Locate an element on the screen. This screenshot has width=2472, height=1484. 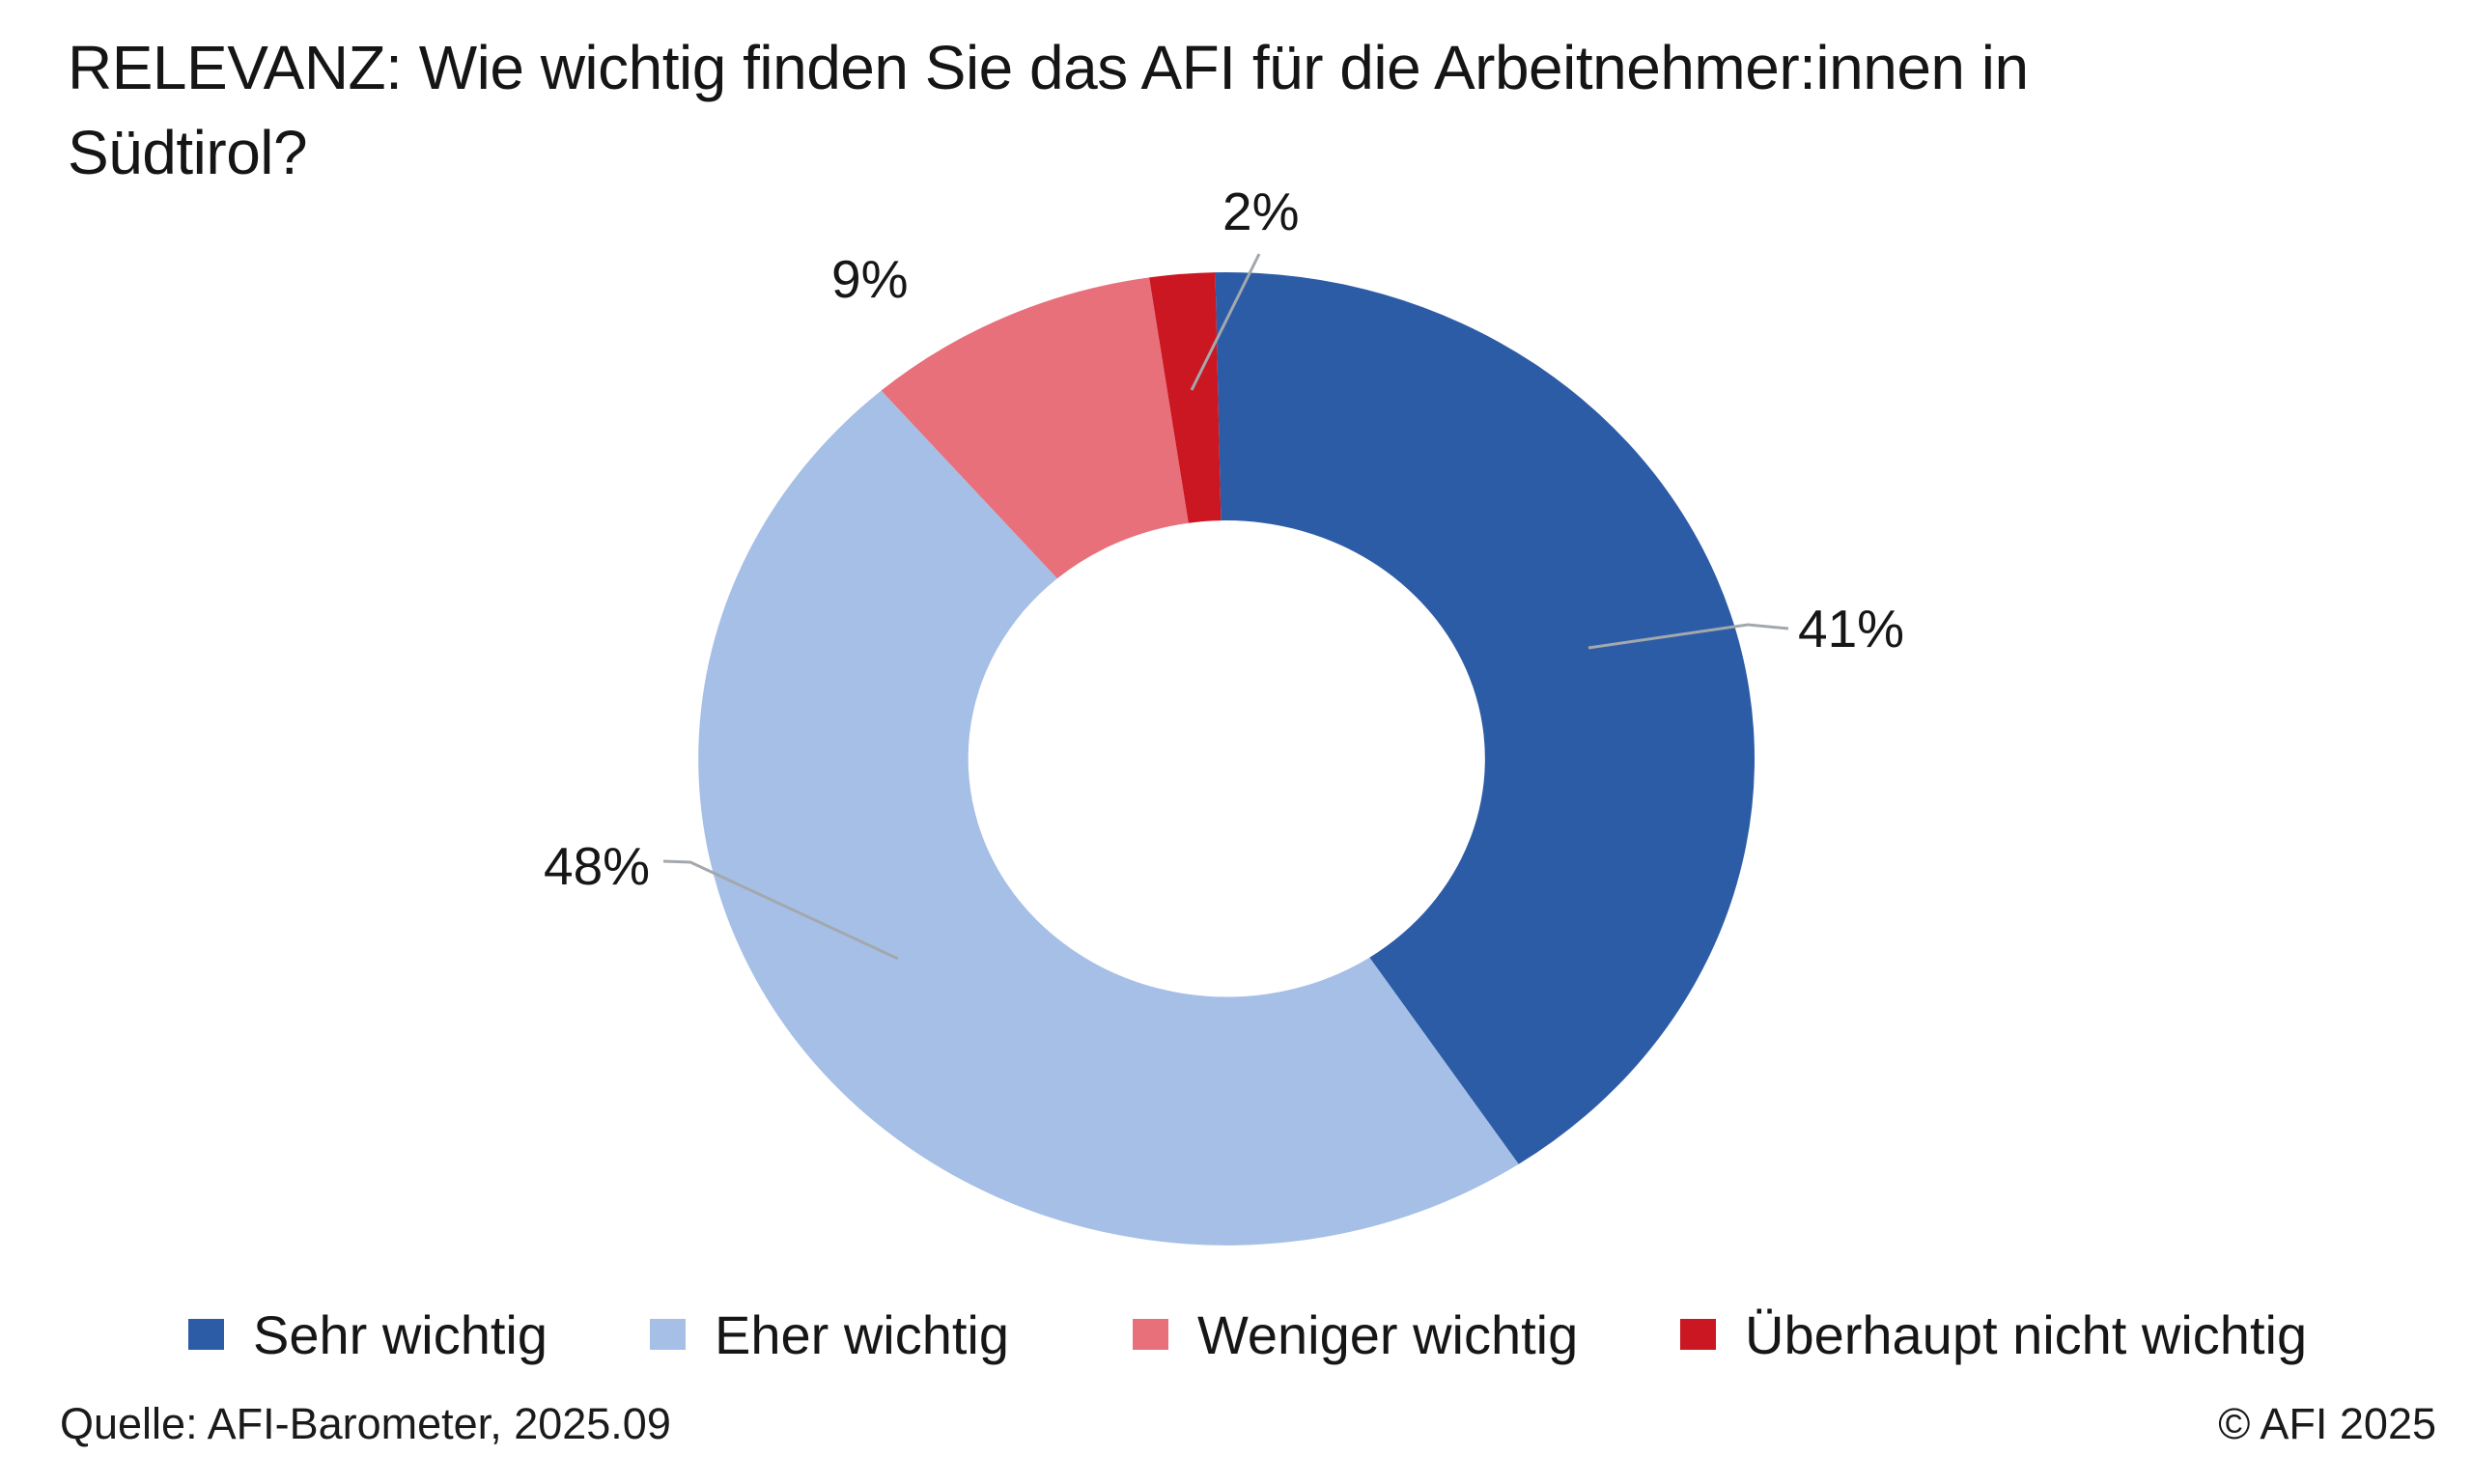
slice-value-label-überhaupt-nicht-wichtig: 2% is located at coordinates (1261, 212).